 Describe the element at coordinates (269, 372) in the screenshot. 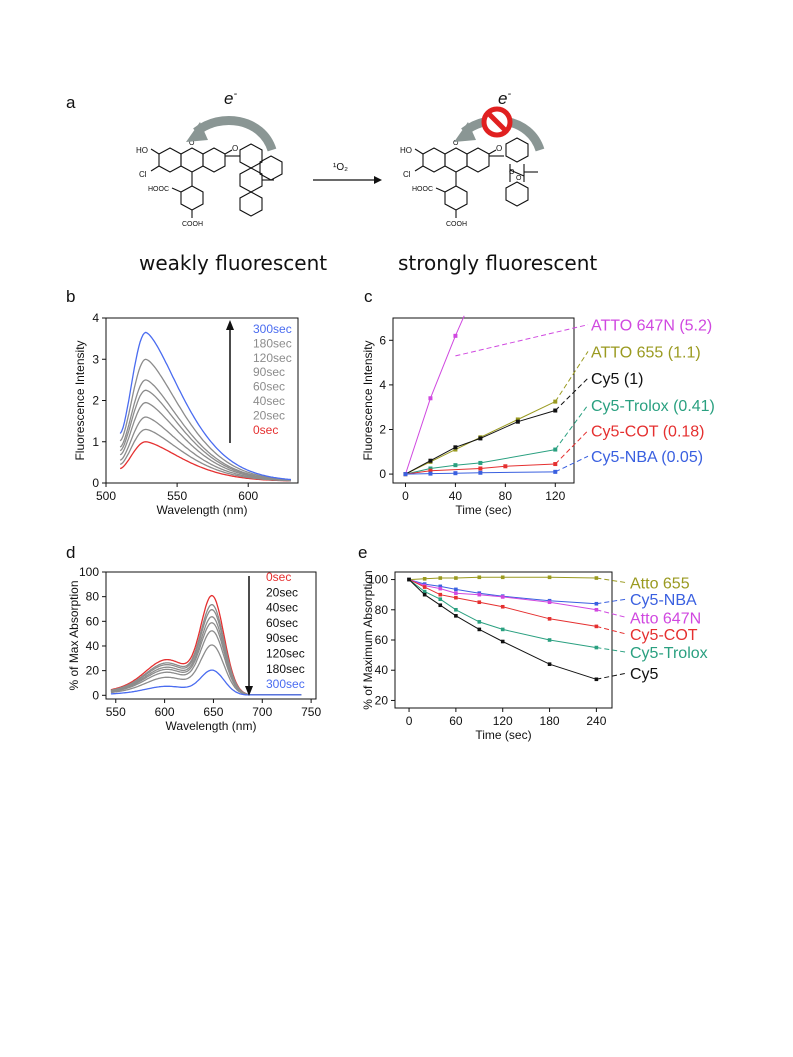

I see `chart-b-legend-entry: 90sec` at that location.